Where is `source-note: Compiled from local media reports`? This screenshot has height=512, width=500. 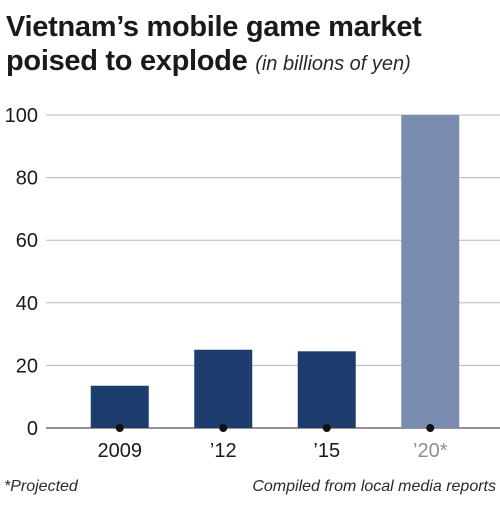
source-note: Compiled from local media reports is located at coordinates (374, 486).